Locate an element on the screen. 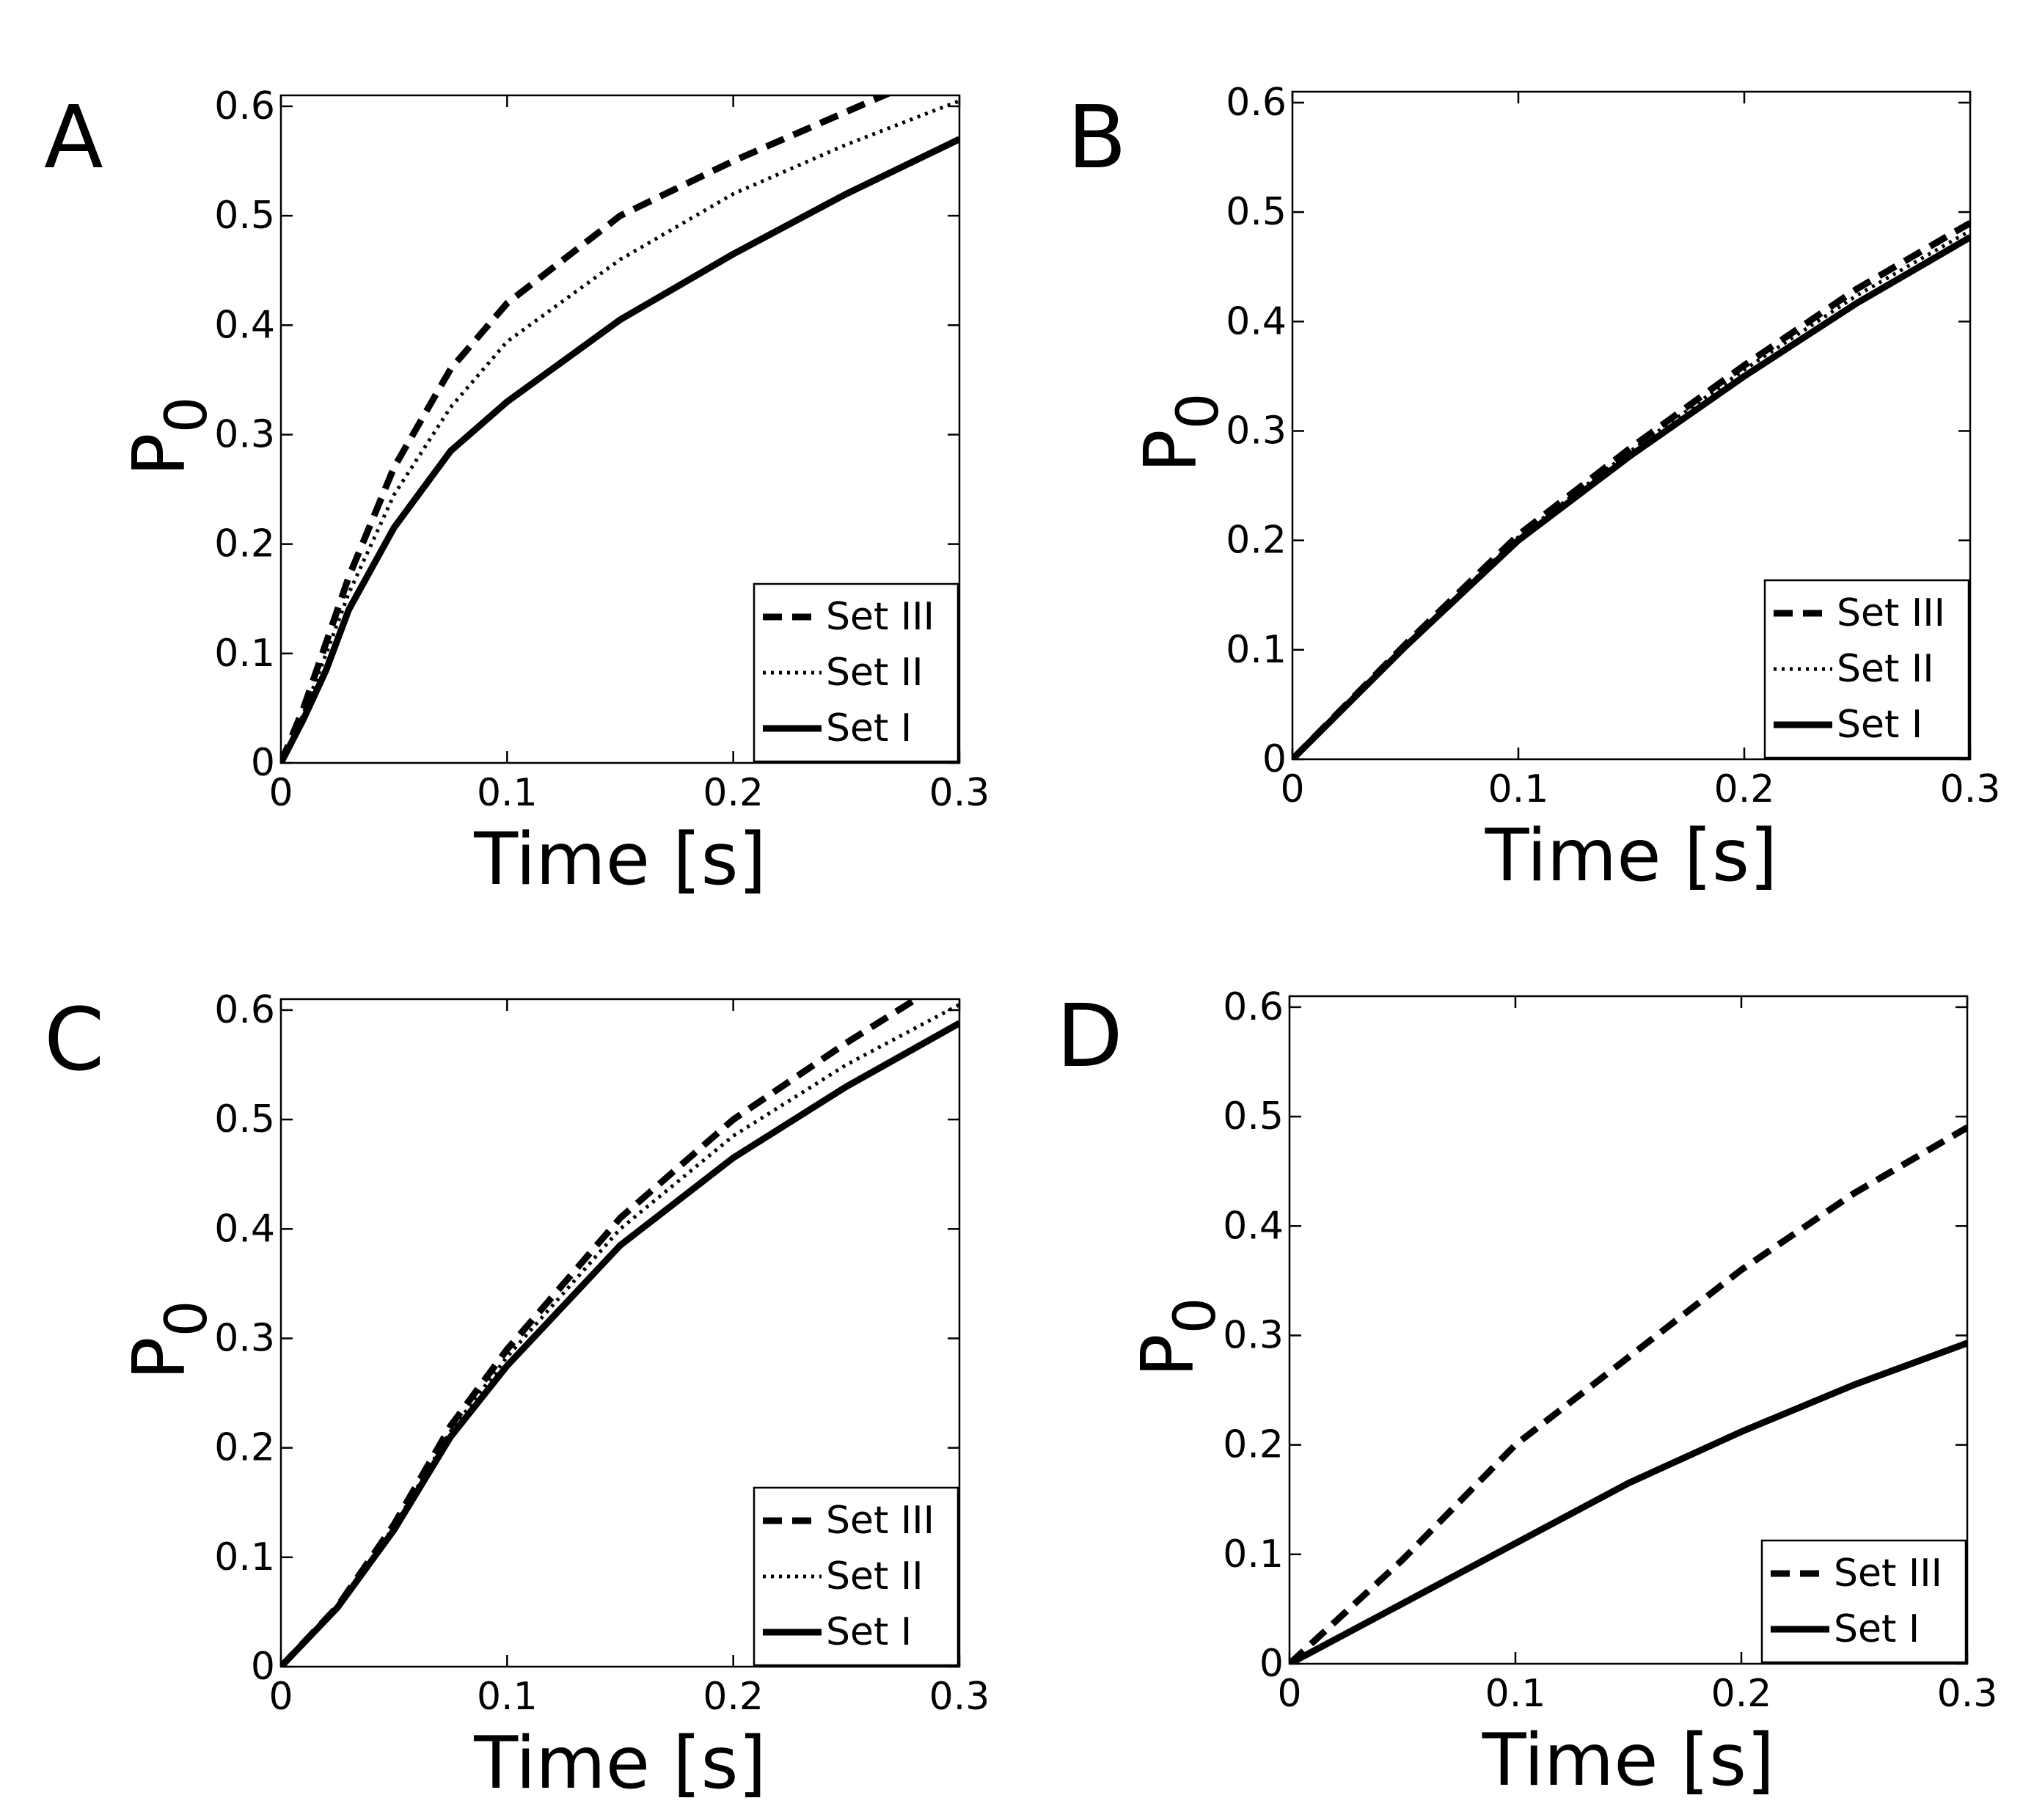 The image size is (2023, 1820). legend: Set III Set I is located at coordinates (1863, 1602).